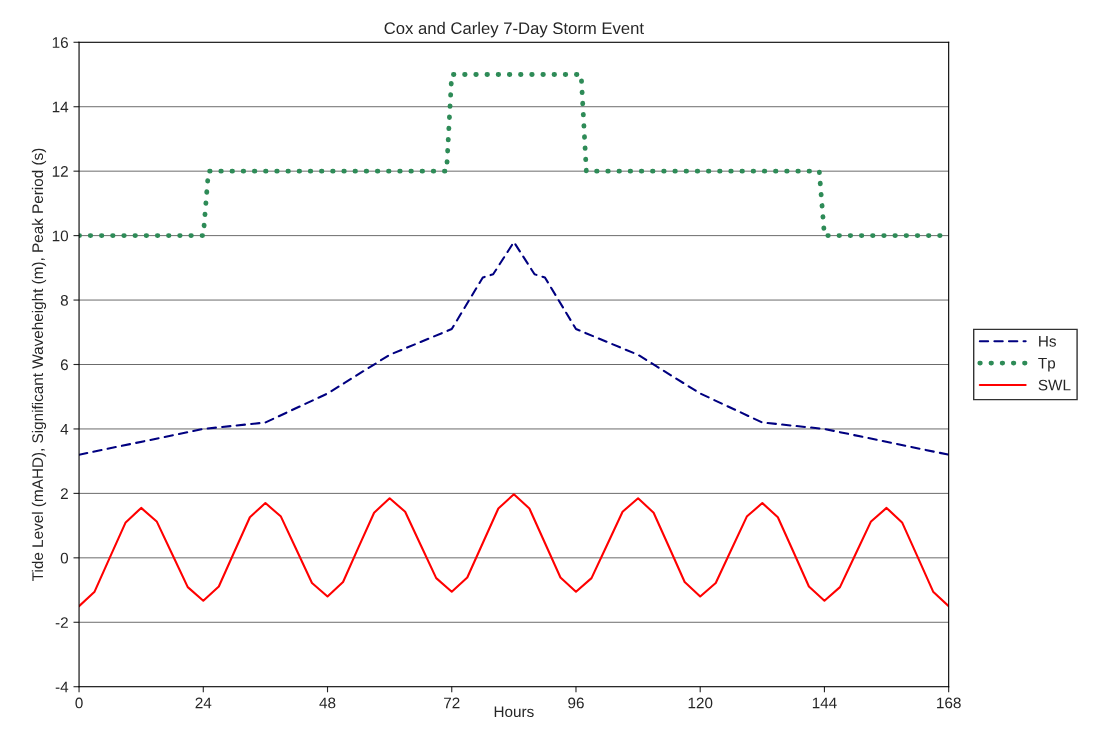  I want to click on y-tick-label: 0, so click(64, 558).